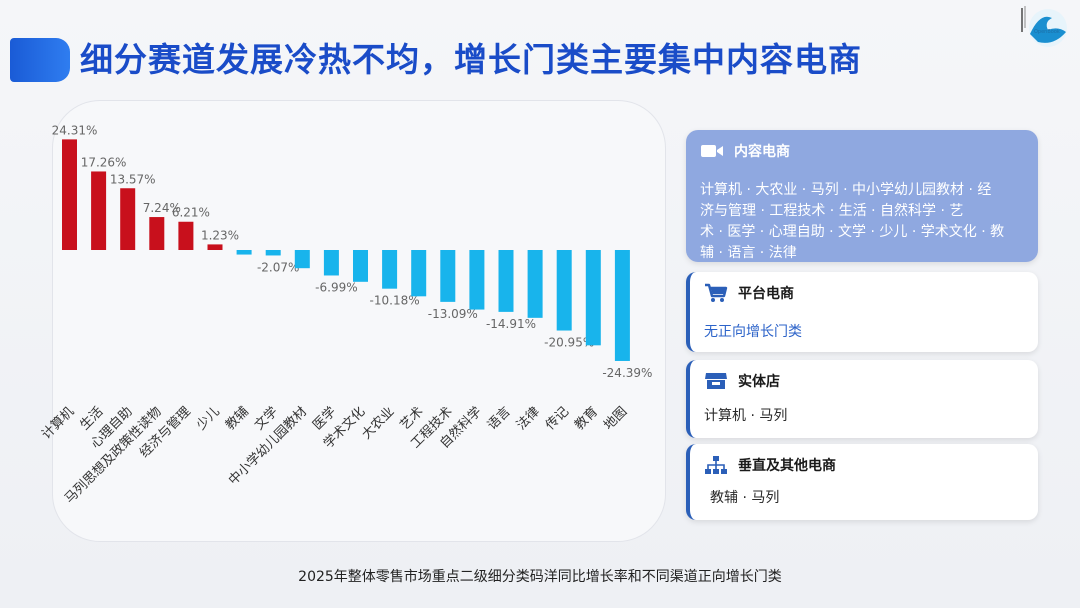 The image size is (1080, 608). I want to click on bar-心理自助, so click(128, 219).